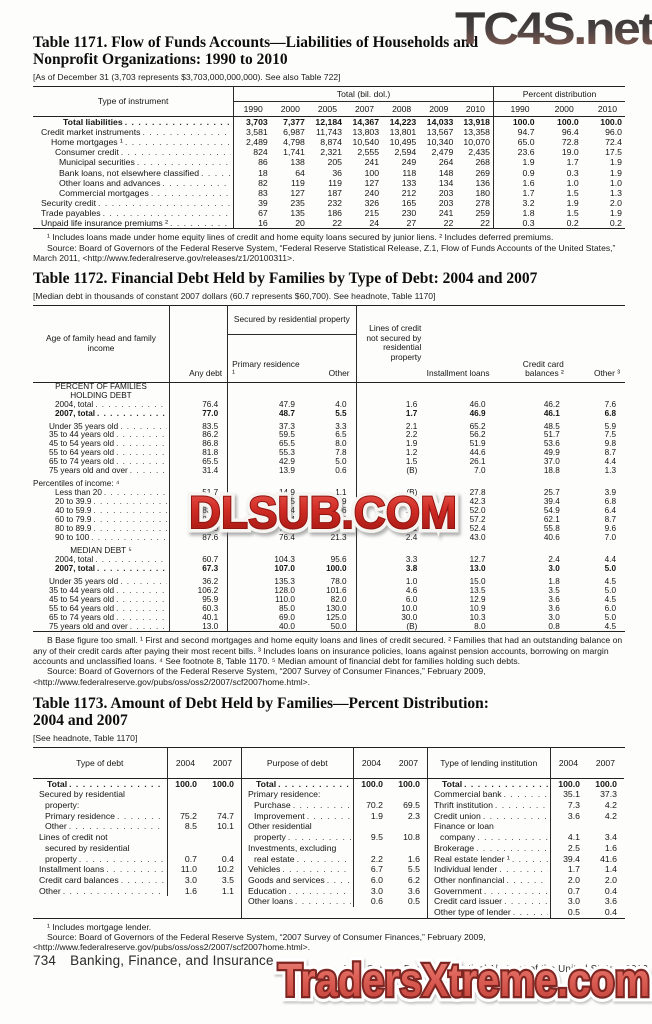 This screenshot has height=1024, width=652. I want to click on cell: 1.1, so click(341, 493).